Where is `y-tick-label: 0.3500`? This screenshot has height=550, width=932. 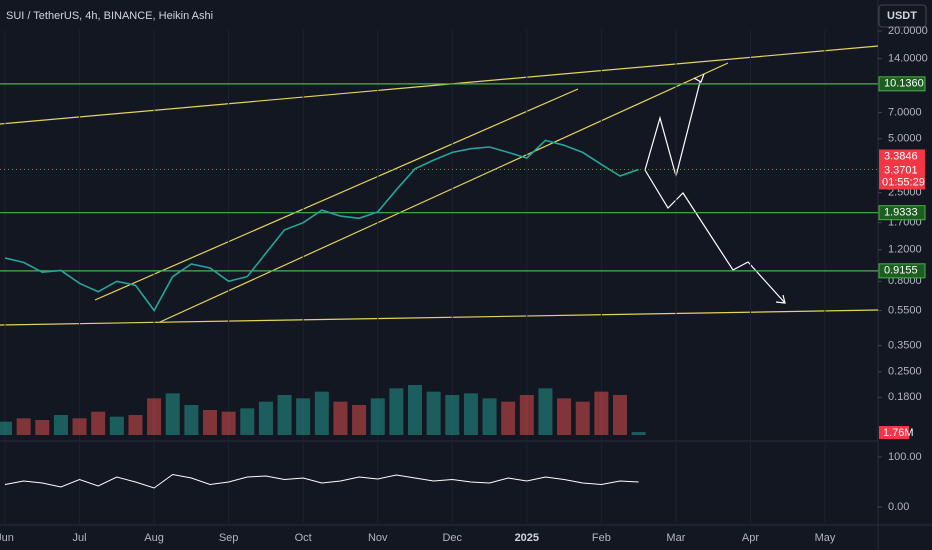
y-tick-label: 0.3500 is located at coordinates (905, 346).